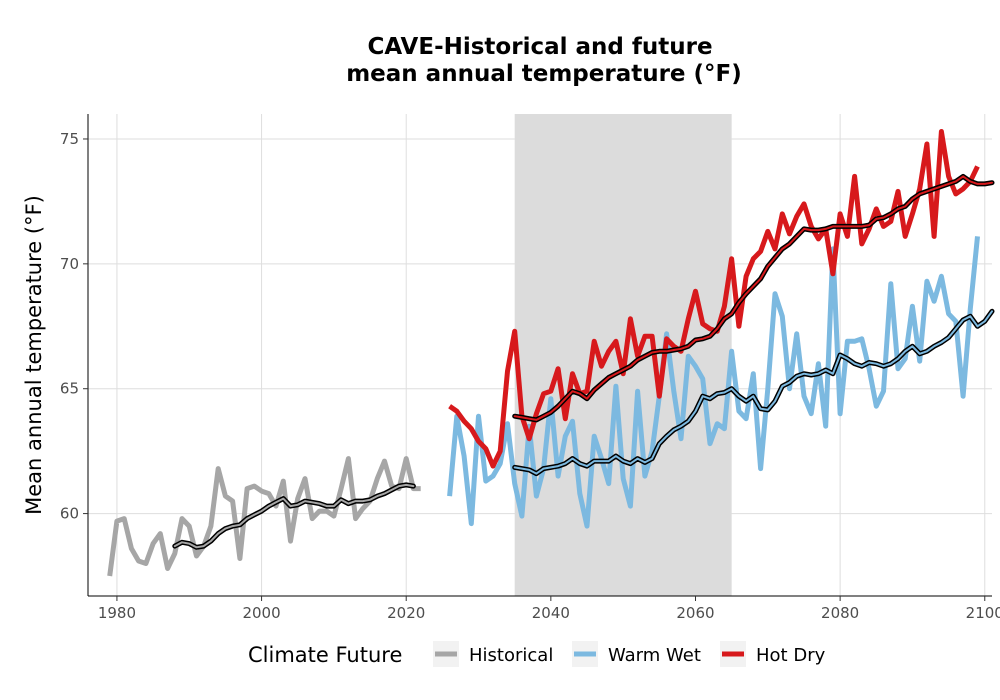  I want to click on x-tick-label-2040: 2040, so click(551, 613).